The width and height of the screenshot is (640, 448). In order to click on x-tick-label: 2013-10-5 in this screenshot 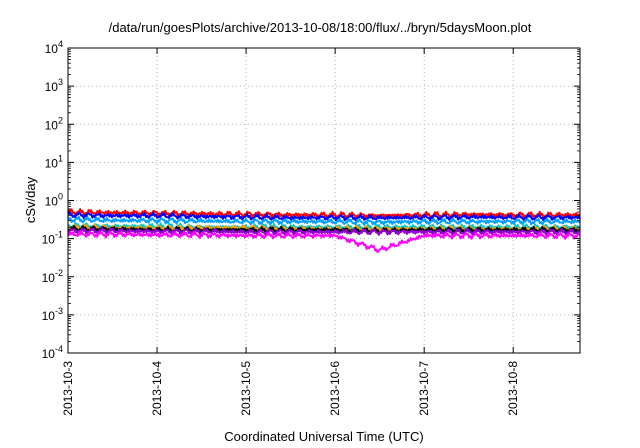, I will do `click(246, 388)`.